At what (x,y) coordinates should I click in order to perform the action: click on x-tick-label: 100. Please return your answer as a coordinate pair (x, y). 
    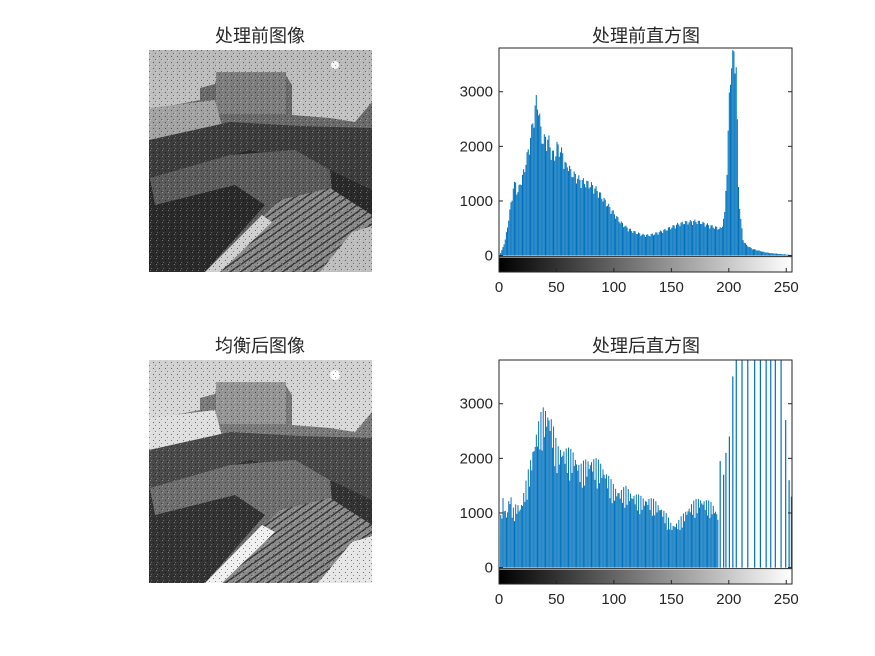
    Looking at the image, I should click on (613, 599).